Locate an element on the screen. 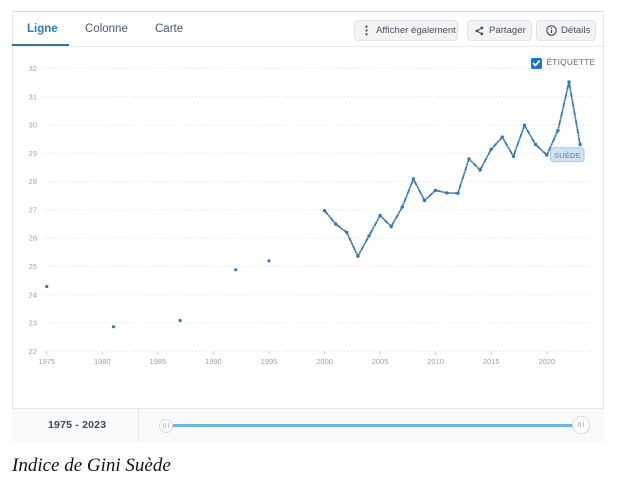 The width and height of the screenshot is (618, 479). svg-text: 24 is located at coordinates (33, 294).